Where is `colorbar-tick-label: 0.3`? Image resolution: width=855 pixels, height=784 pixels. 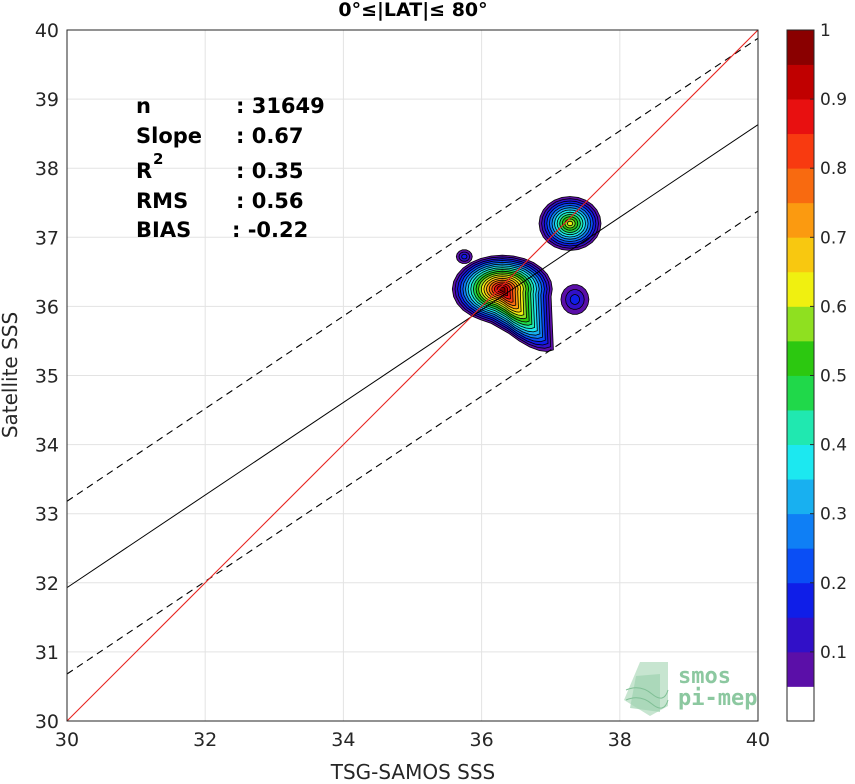 colorbar-tick-label: 0.3 is located at coordinates (833, 515).